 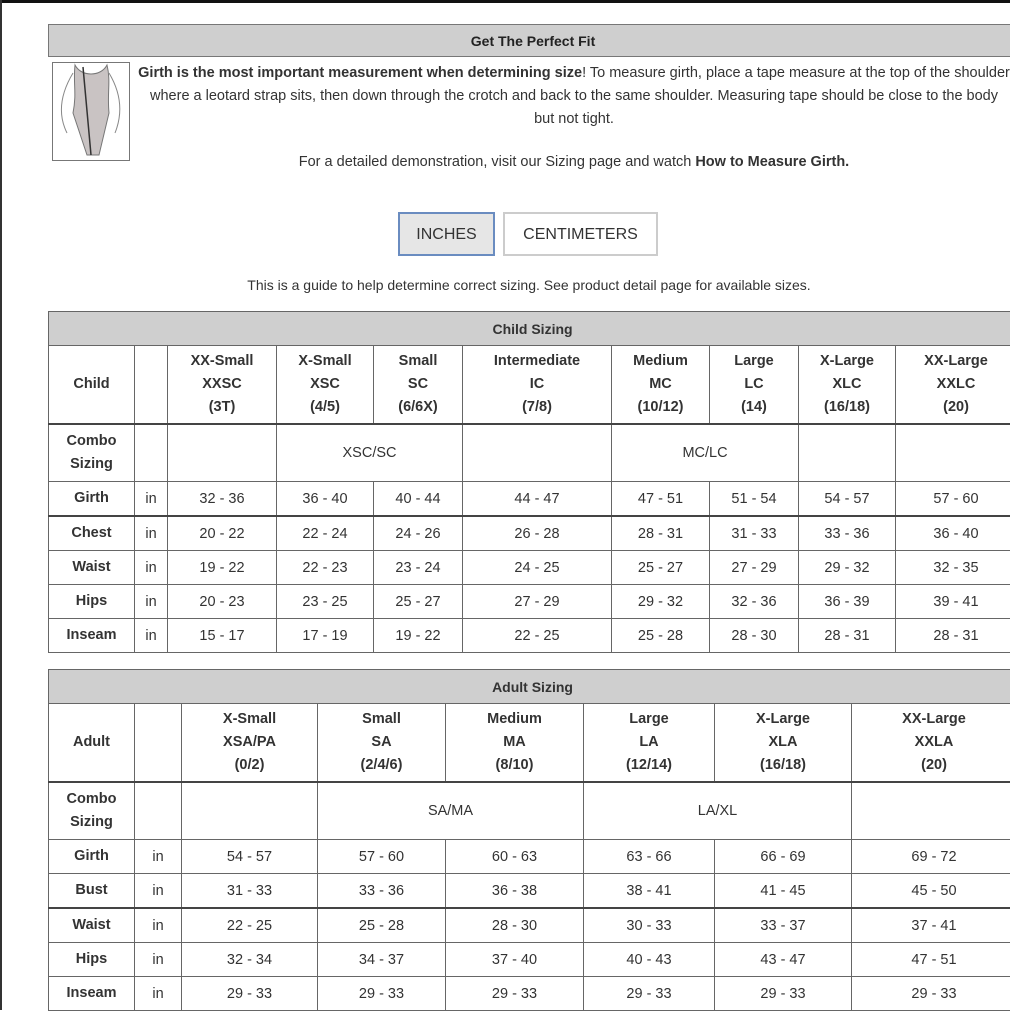 I want to click on child-table-title: Child Sizing, so click(x=529, y=329).